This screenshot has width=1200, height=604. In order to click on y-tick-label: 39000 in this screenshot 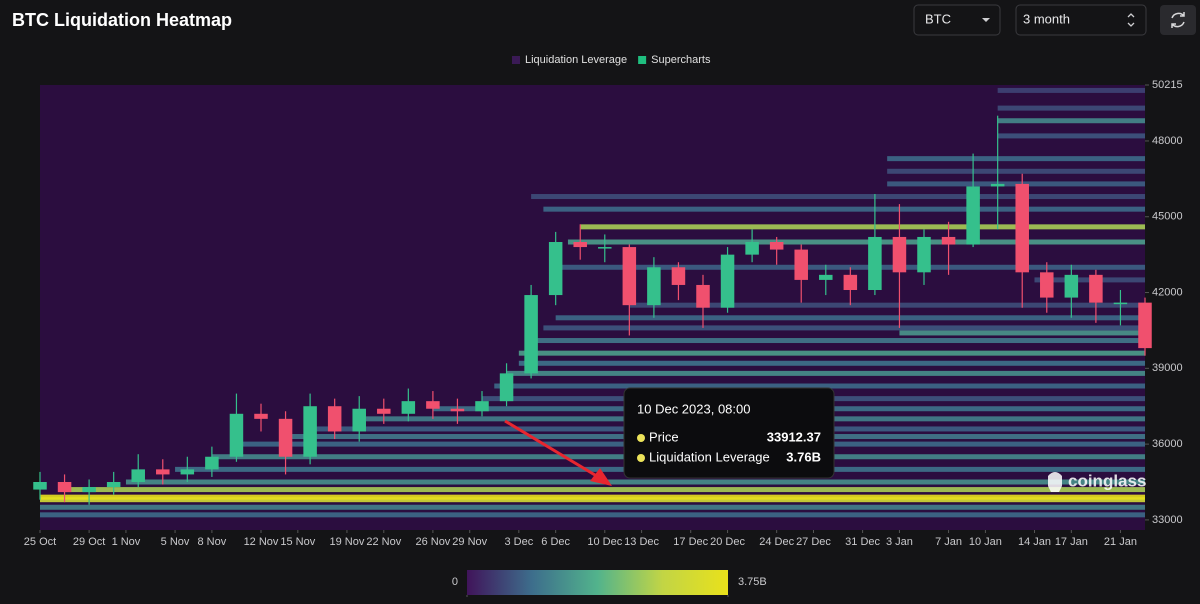, I will do `click(1167, 368)`.